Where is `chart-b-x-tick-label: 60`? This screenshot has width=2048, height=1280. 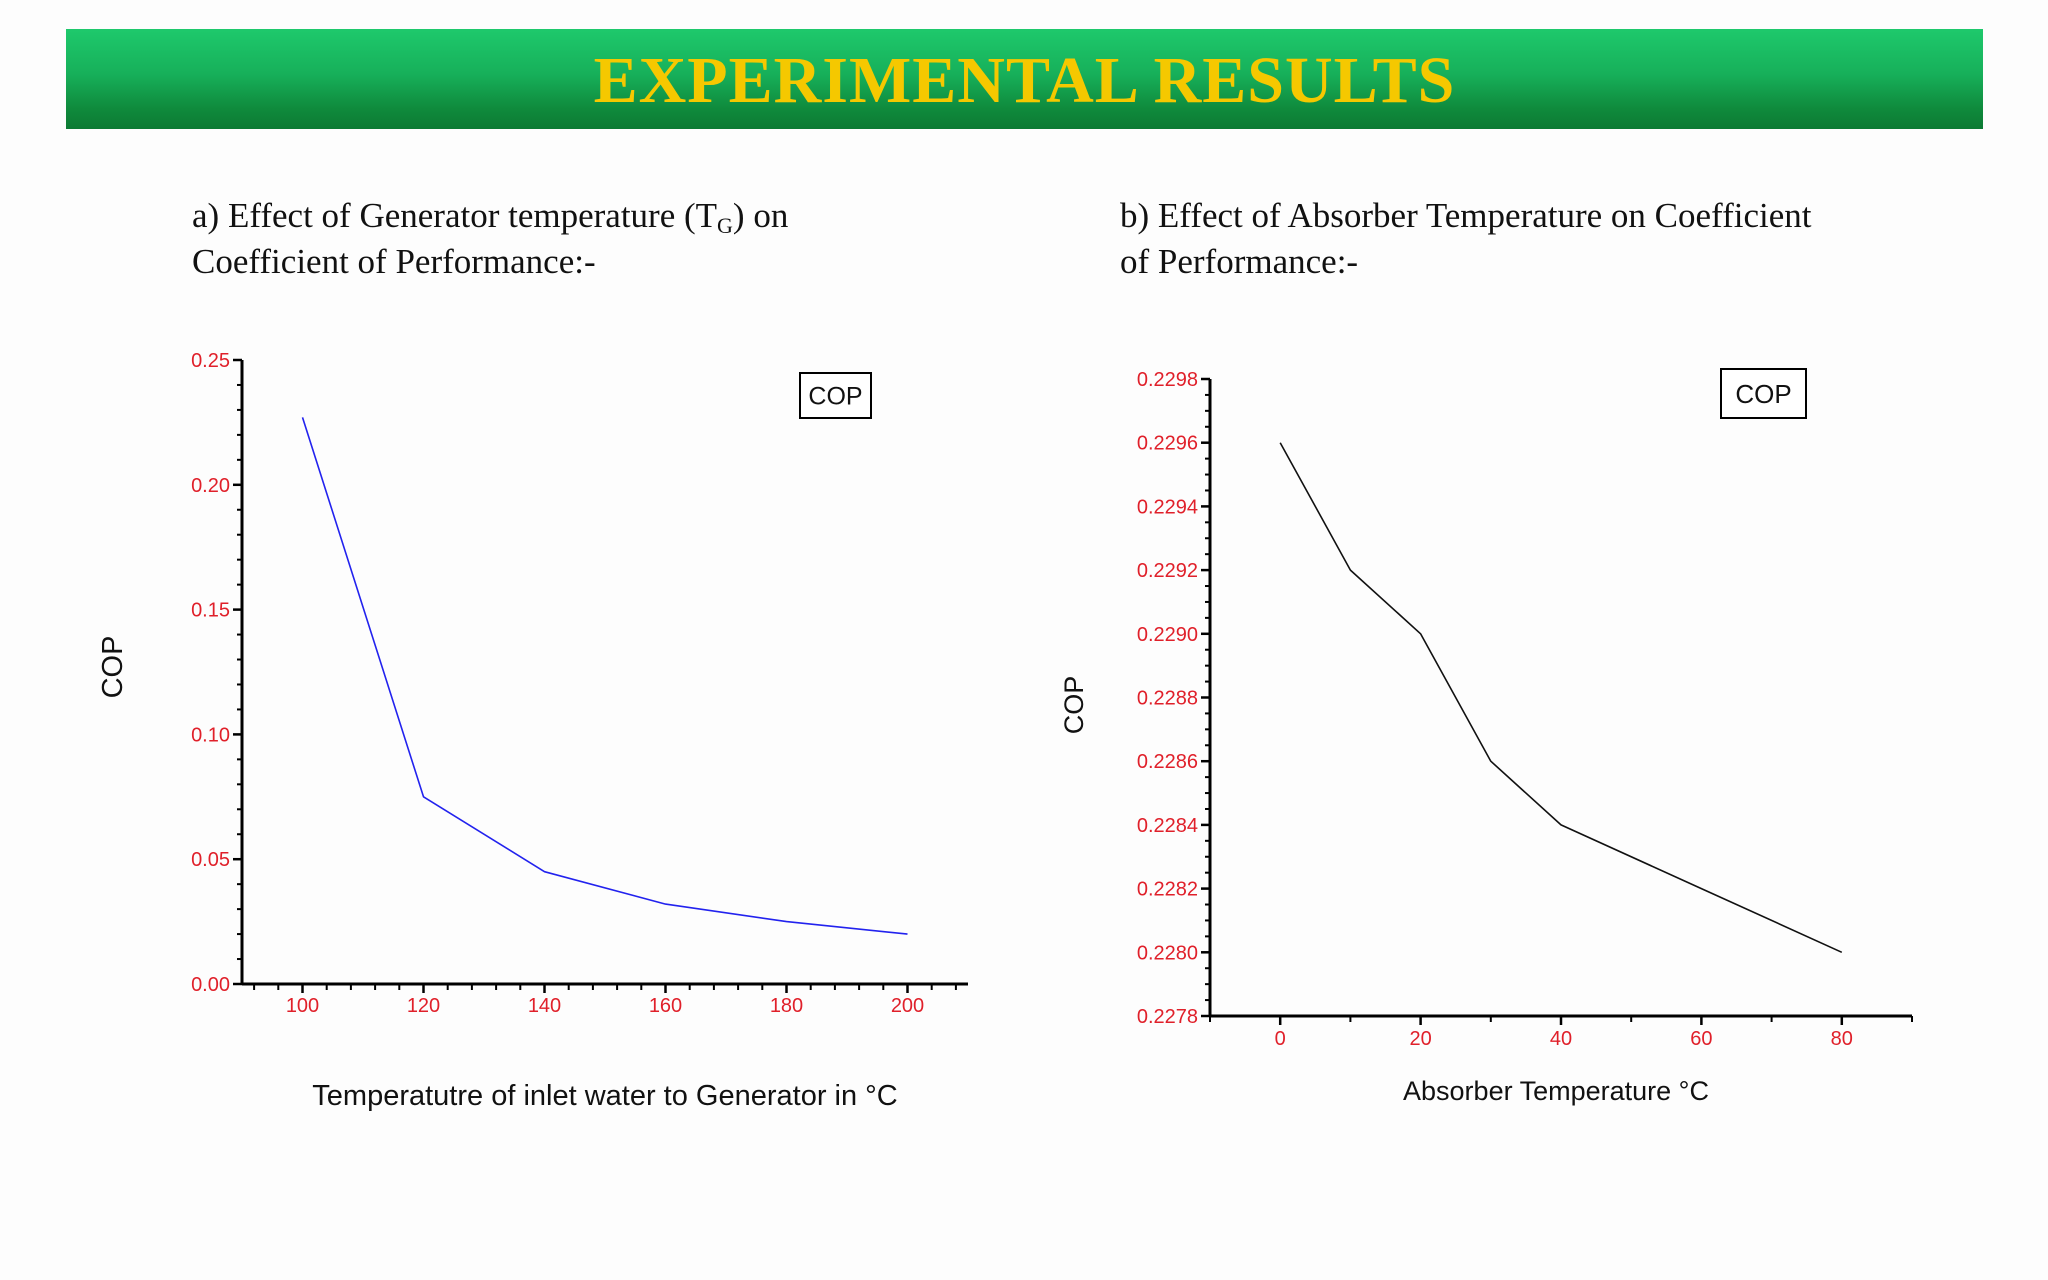 chart-b-x-tick-label: 60 is located at coordinates (1701, 1039).